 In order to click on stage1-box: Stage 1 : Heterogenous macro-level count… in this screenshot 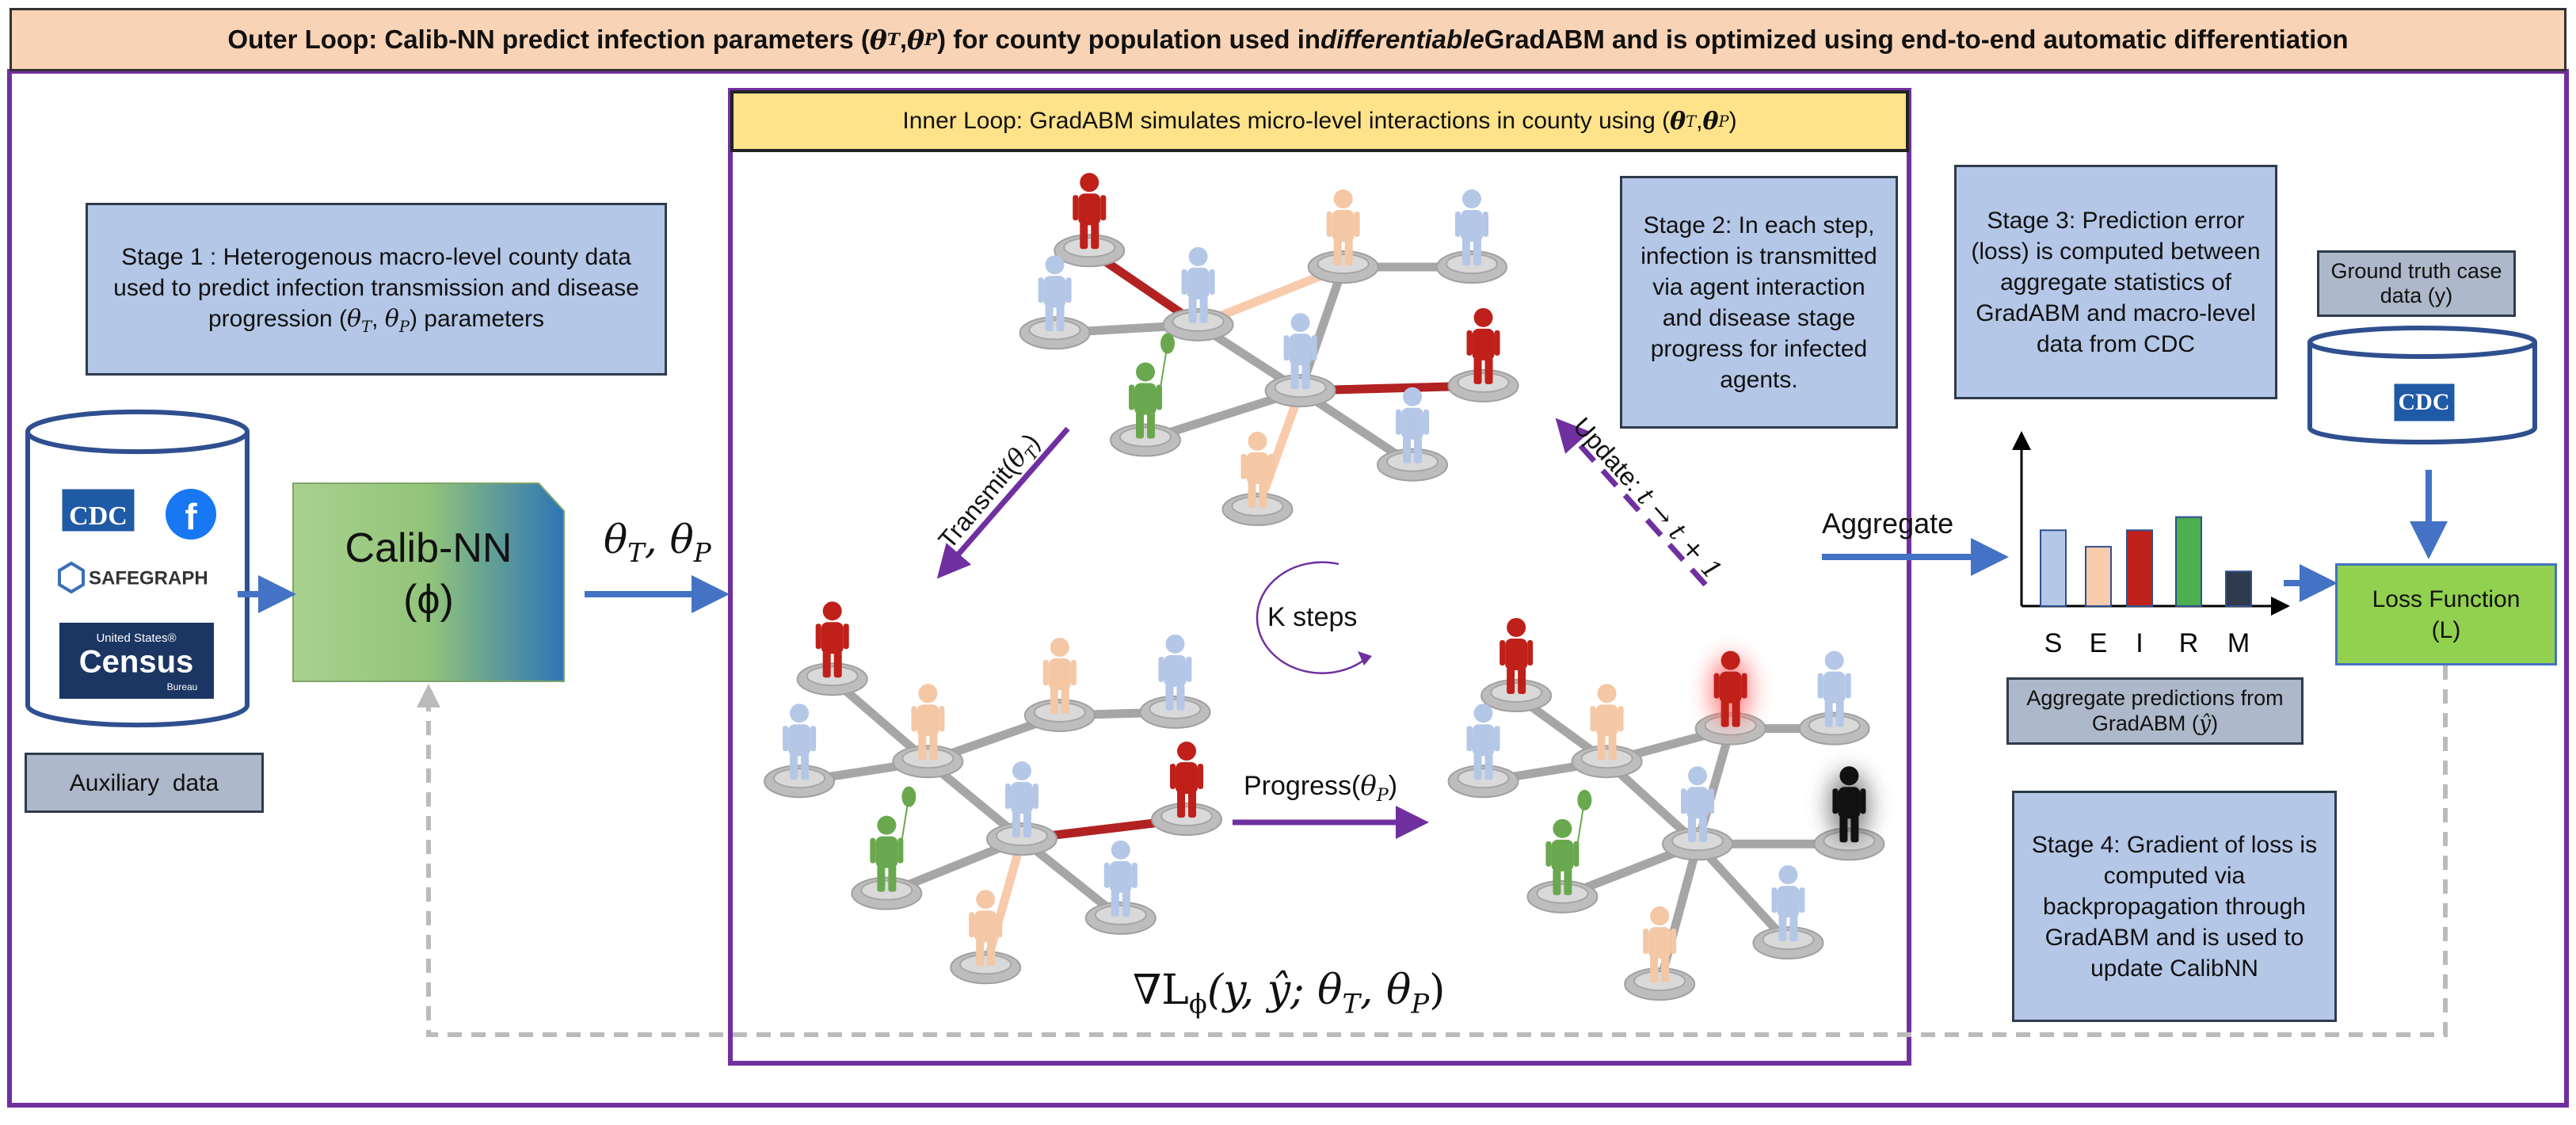, I will do `click(377, 289)`.